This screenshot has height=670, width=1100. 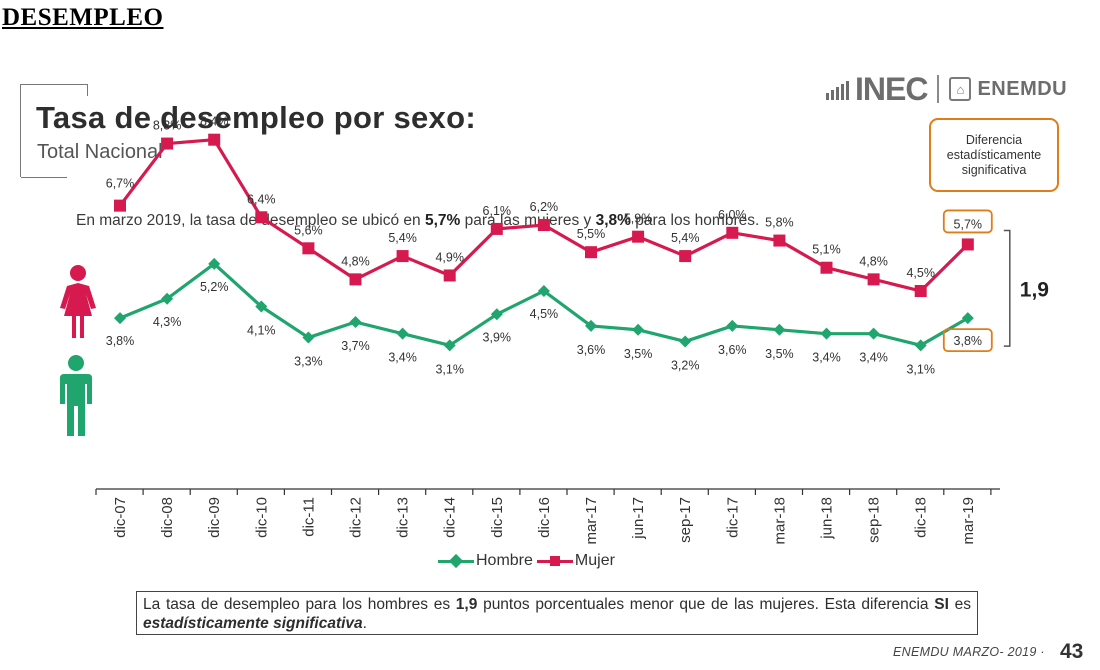 I want to click on x-tick-label-dic-10: dic-10, so click(x=261, y=517).